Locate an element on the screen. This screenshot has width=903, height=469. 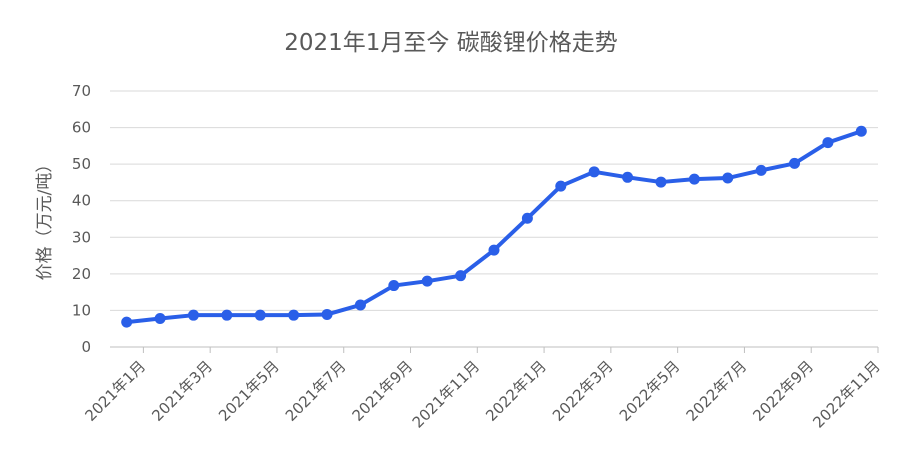
x-tick-label: 2022年11月 is located at coordinates (846, 394).